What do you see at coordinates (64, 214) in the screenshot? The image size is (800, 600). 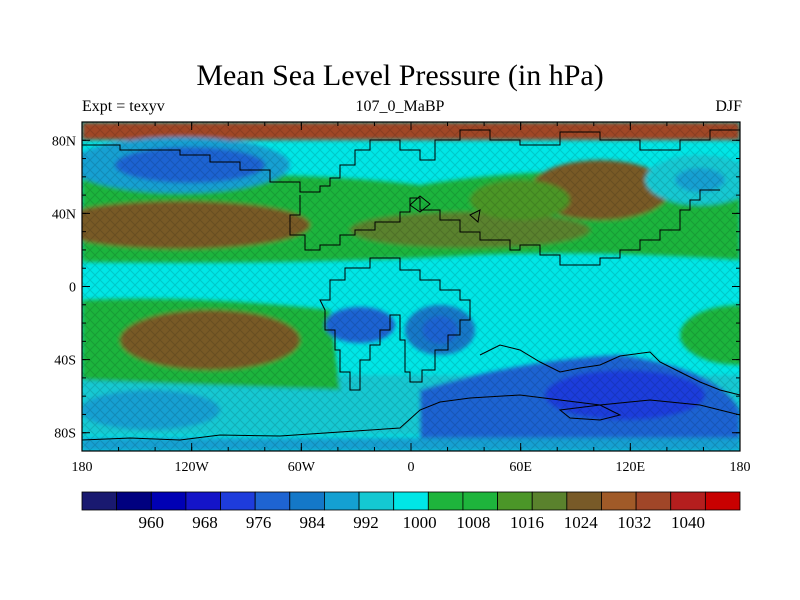 I see `lat-tick-label: 40N` at bounding box center [64, 214].